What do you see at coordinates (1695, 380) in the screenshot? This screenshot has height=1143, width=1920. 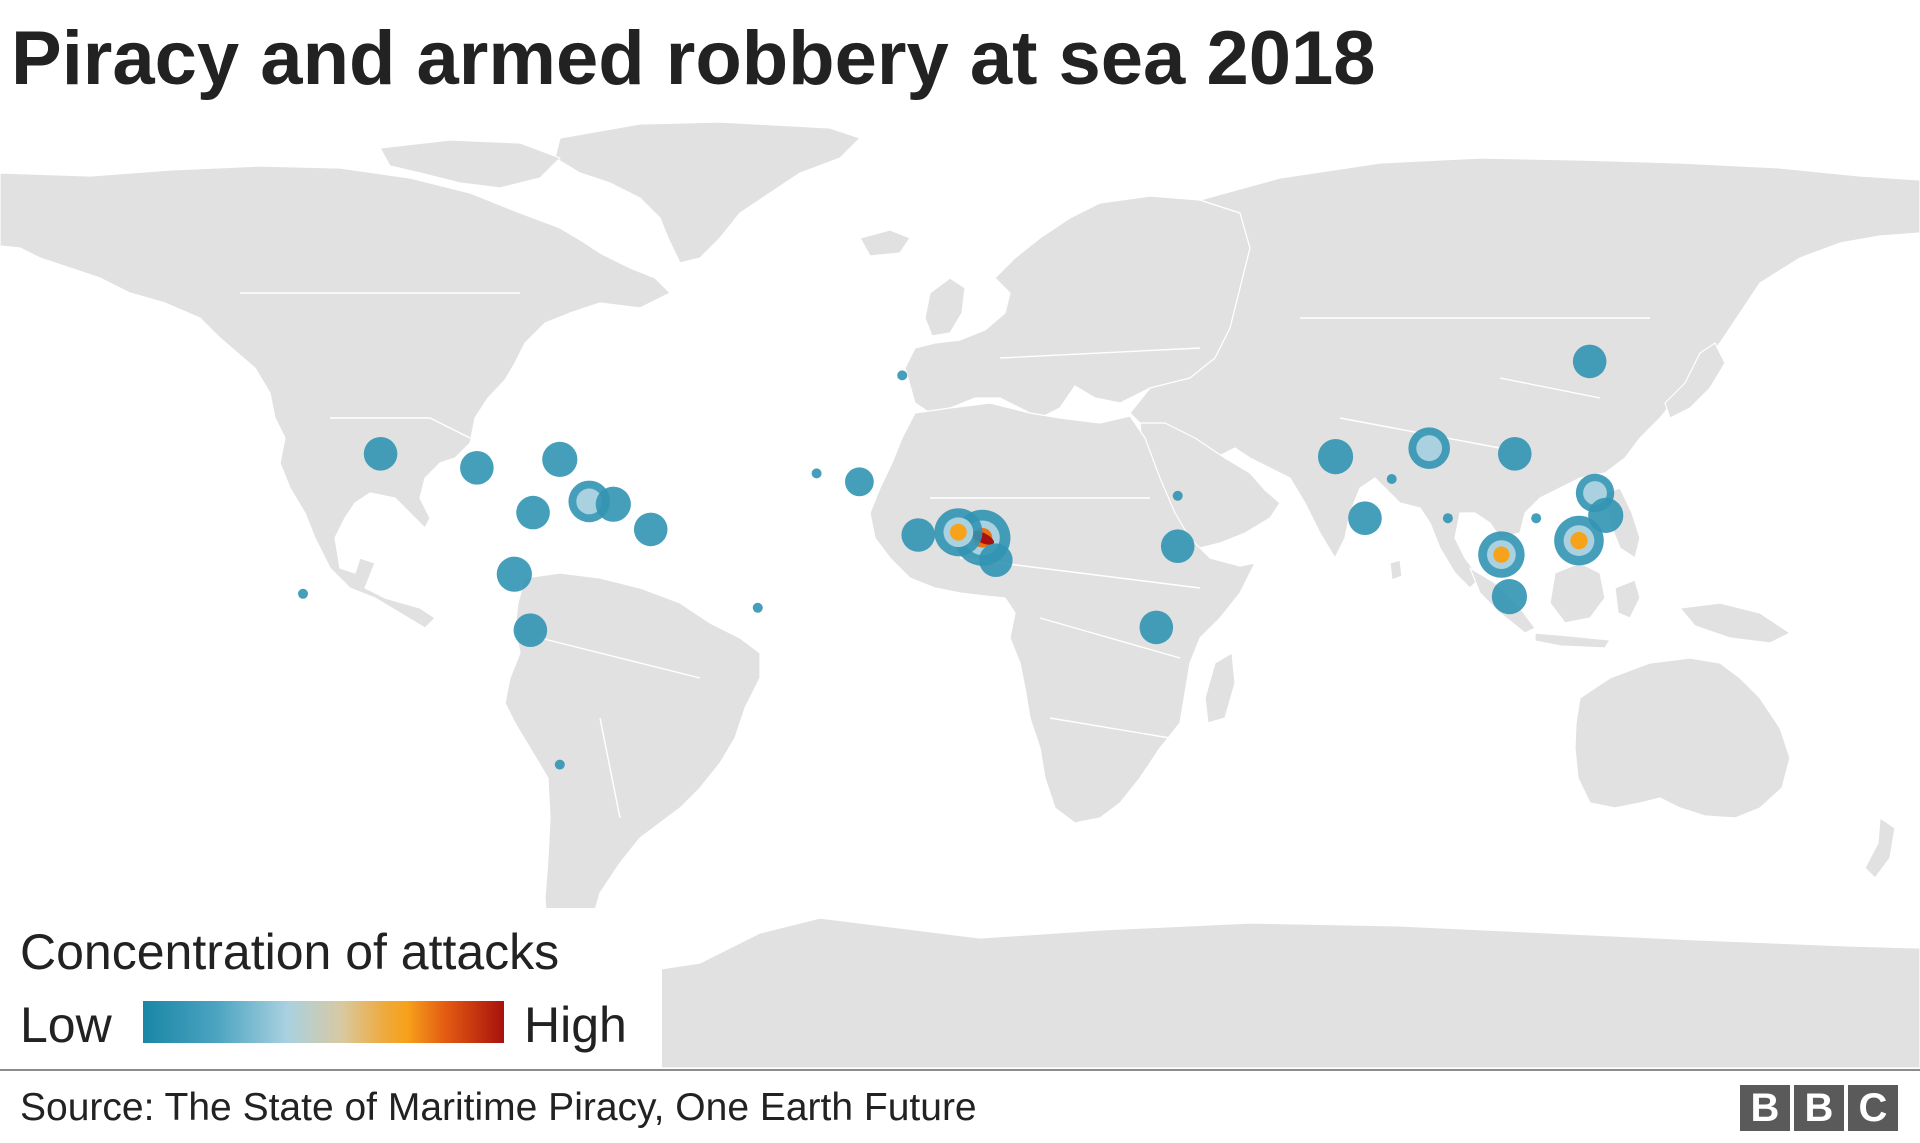 I see `land-japan` at bounding box center [1695, 380].